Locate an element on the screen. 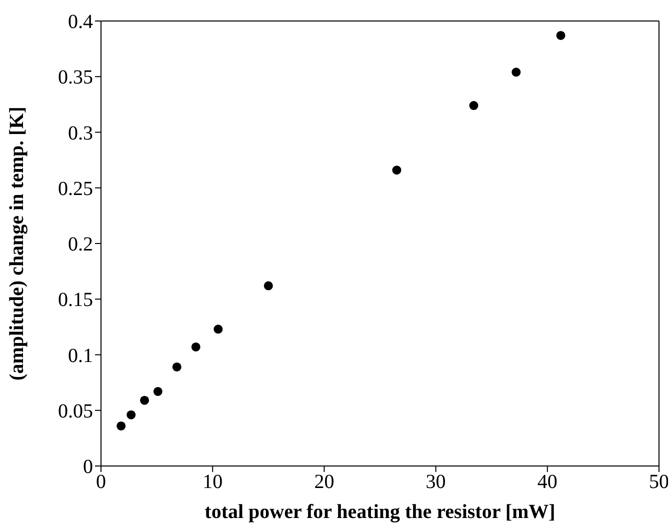 The image size is (671, 529). x-tick-label: 10 is located at coordinates (212, 482).